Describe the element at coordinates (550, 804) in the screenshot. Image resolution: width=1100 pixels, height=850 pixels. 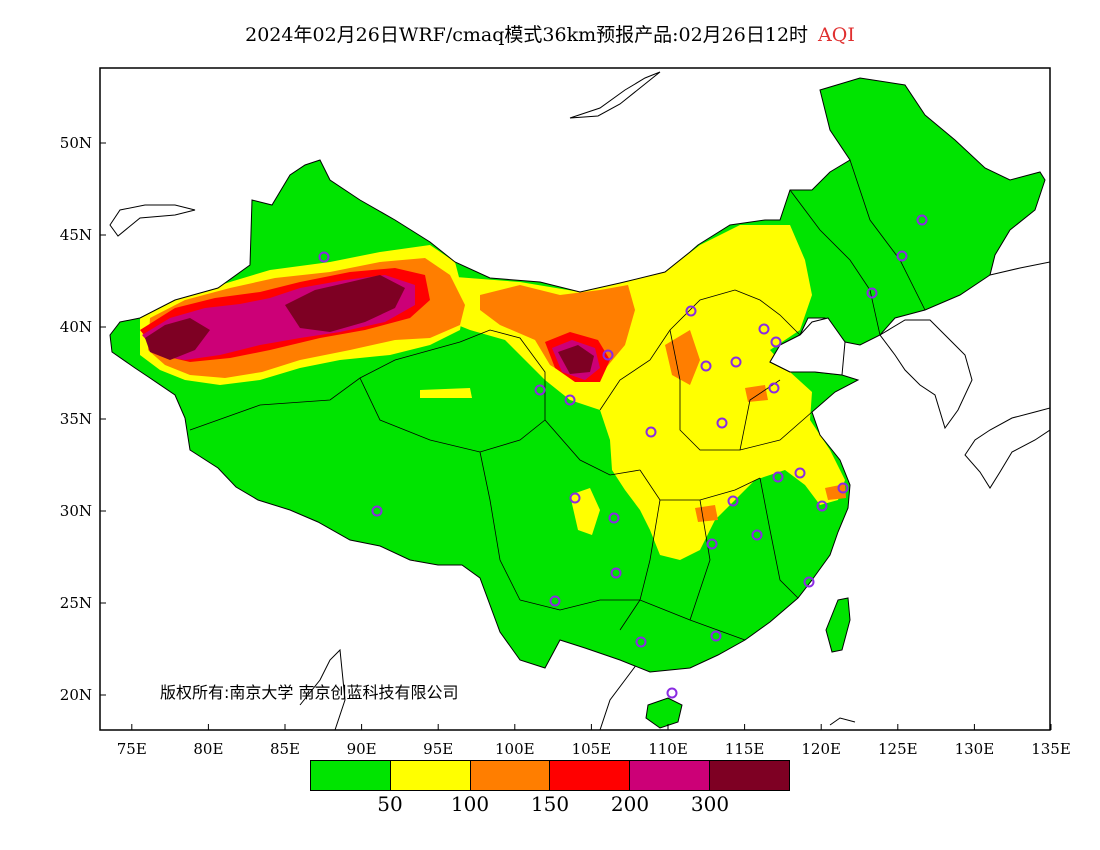
I see `colorbar-label: 150` at that location.